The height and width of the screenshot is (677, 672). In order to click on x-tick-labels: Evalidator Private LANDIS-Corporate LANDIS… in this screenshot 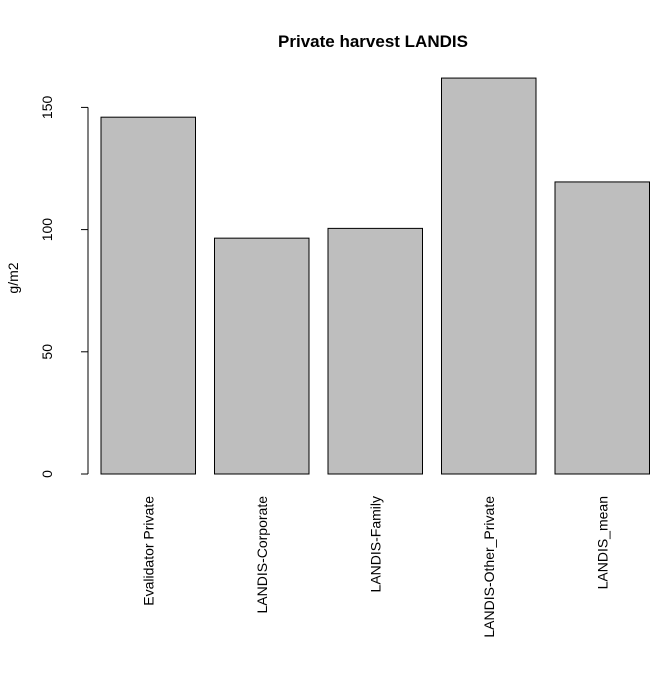, I will do `click(375, 567)`.